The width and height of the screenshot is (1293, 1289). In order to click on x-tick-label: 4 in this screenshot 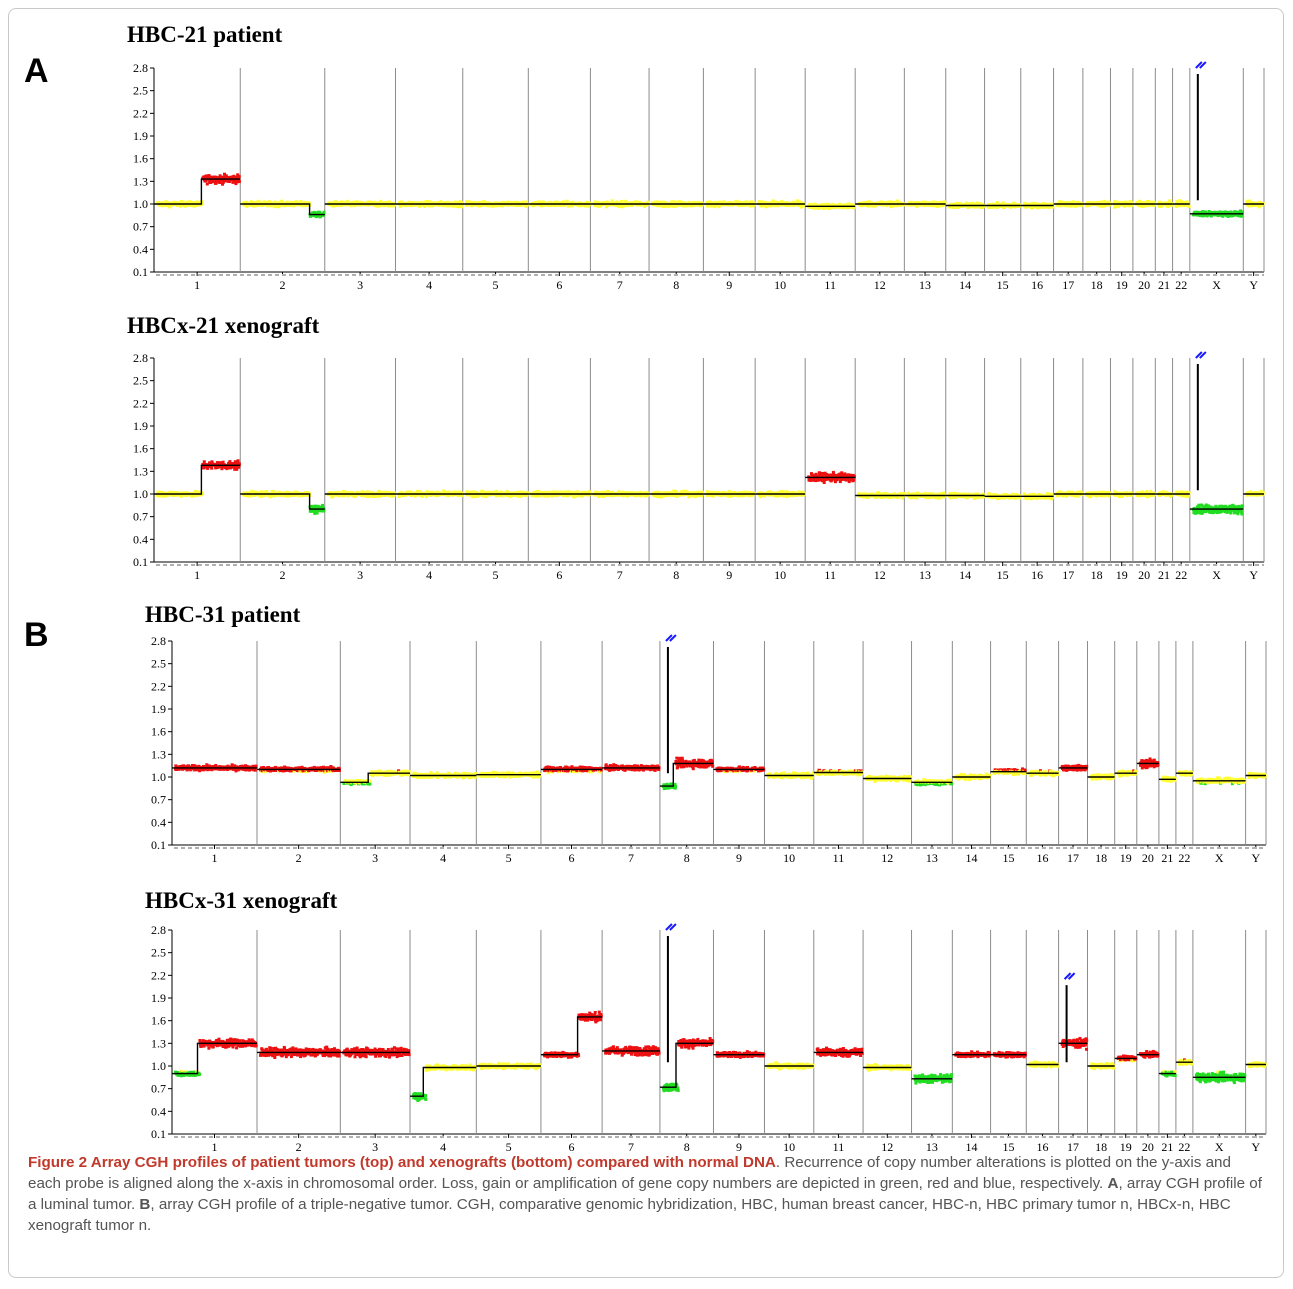, I will do `click(429, 575)`.